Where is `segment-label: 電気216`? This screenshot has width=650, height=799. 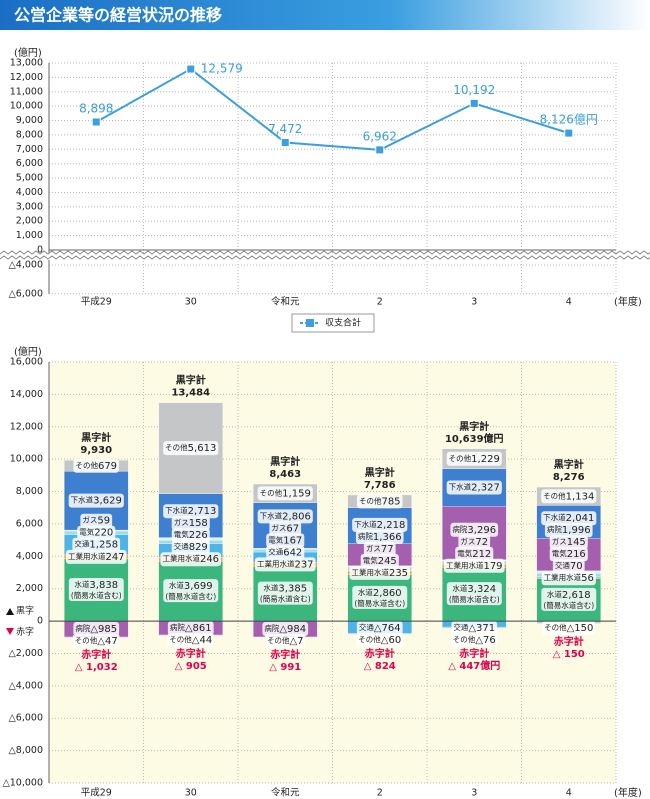 segment-label: 電気216 is located at coordinates (569, 554).